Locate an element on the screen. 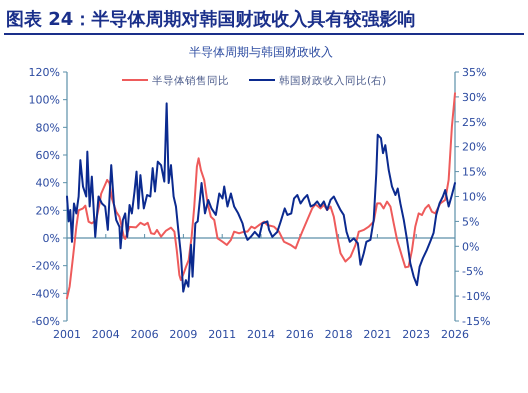 The image size is (528, 393). x-tick-label: 2021 is located at coordinates (377, 334).